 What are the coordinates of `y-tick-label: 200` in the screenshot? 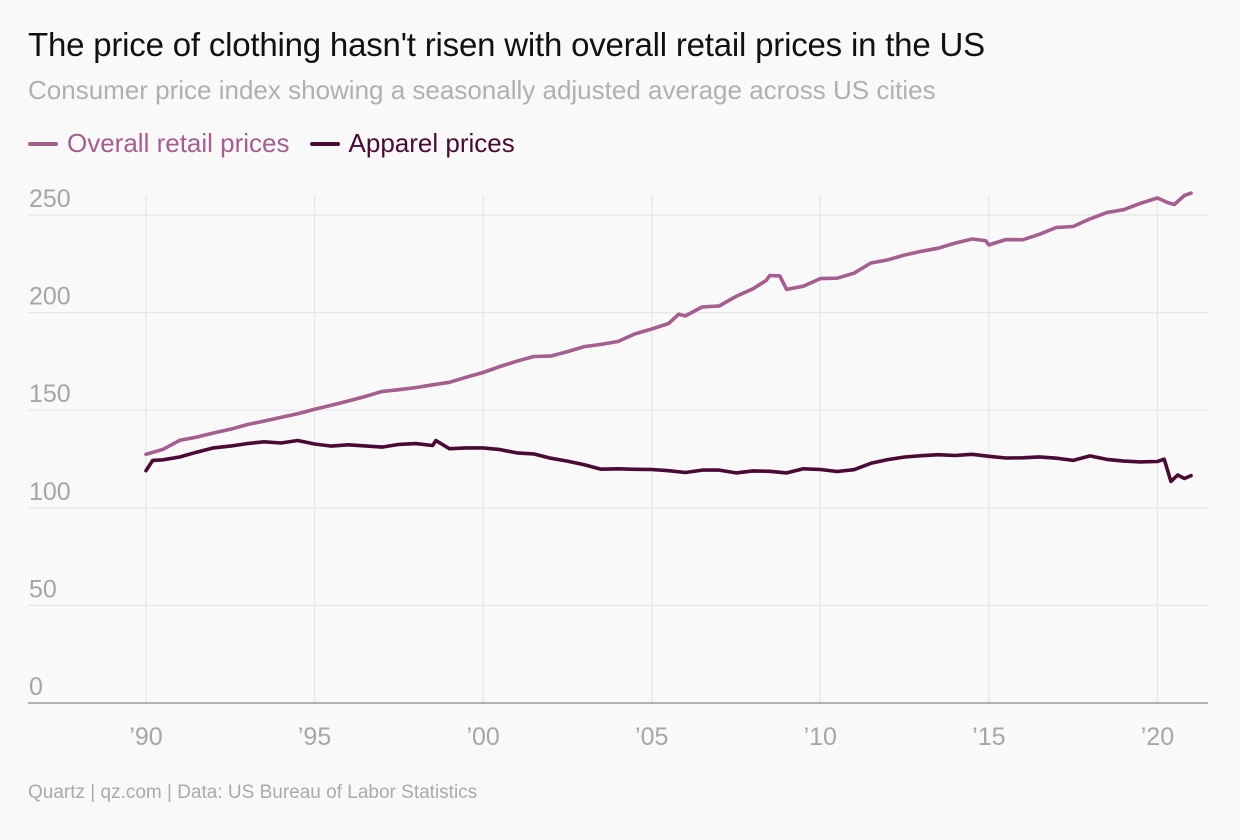 It's located at (50, 297).